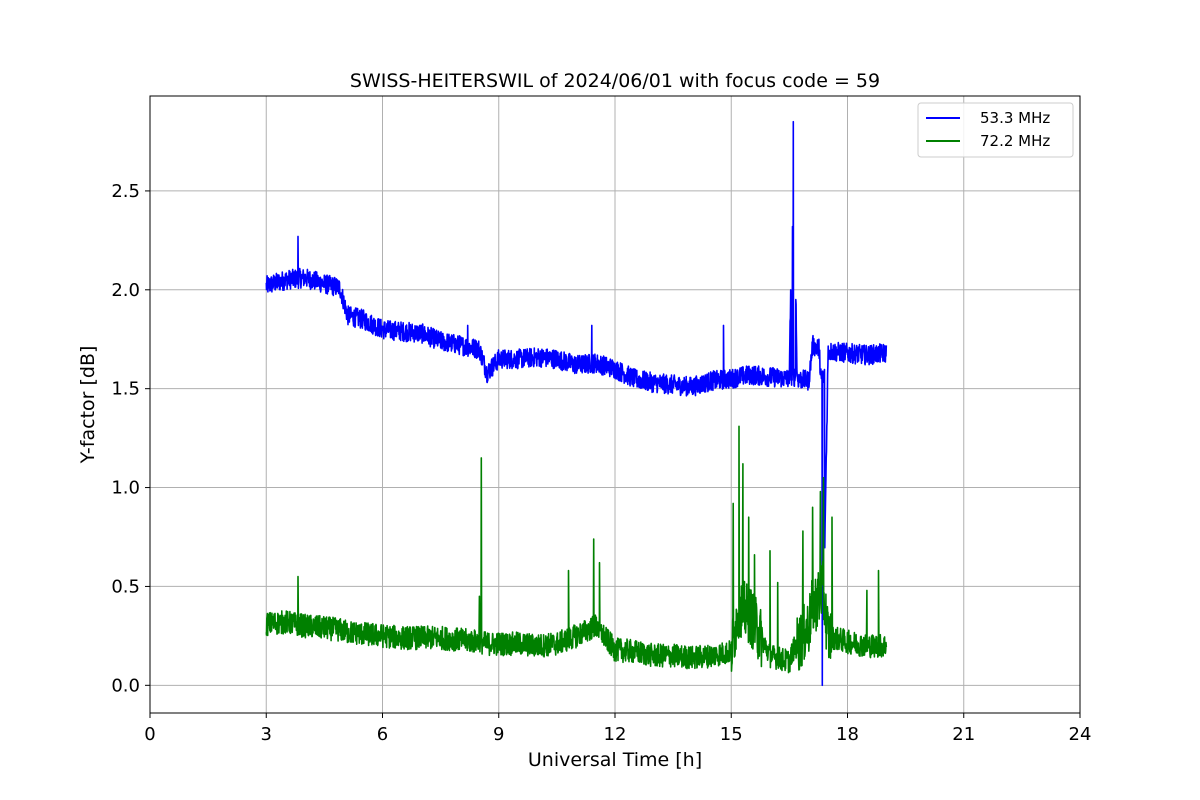  I want to click on y-tick-label: 0.0, so click(125, 685).